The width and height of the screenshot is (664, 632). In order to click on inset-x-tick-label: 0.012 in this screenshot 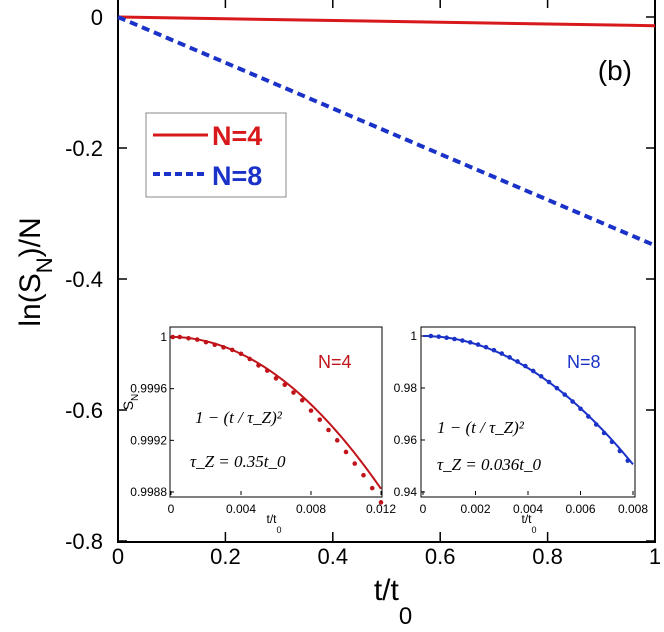, I will do `click(381, 509)`.